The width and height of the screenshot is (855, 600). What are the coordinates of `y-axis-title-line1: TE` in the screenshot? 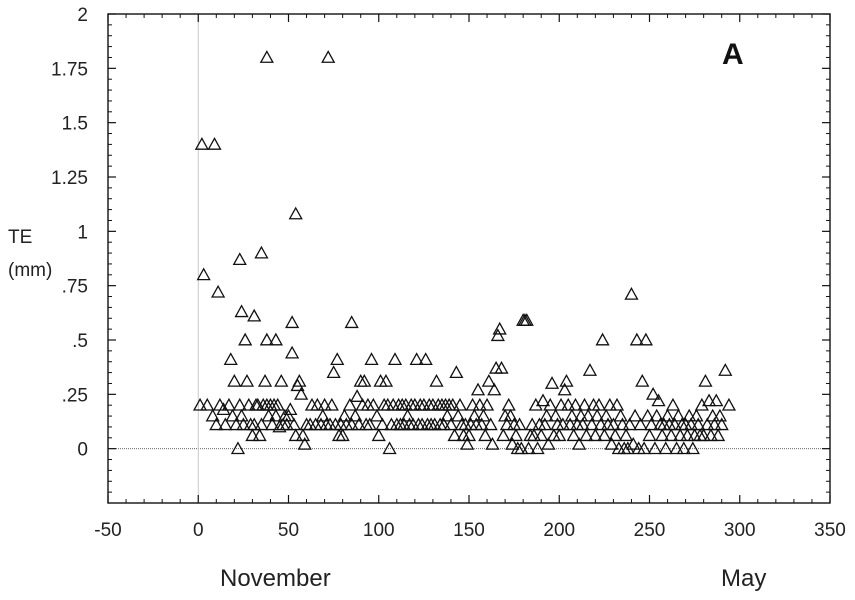 It's located at (20, 237).